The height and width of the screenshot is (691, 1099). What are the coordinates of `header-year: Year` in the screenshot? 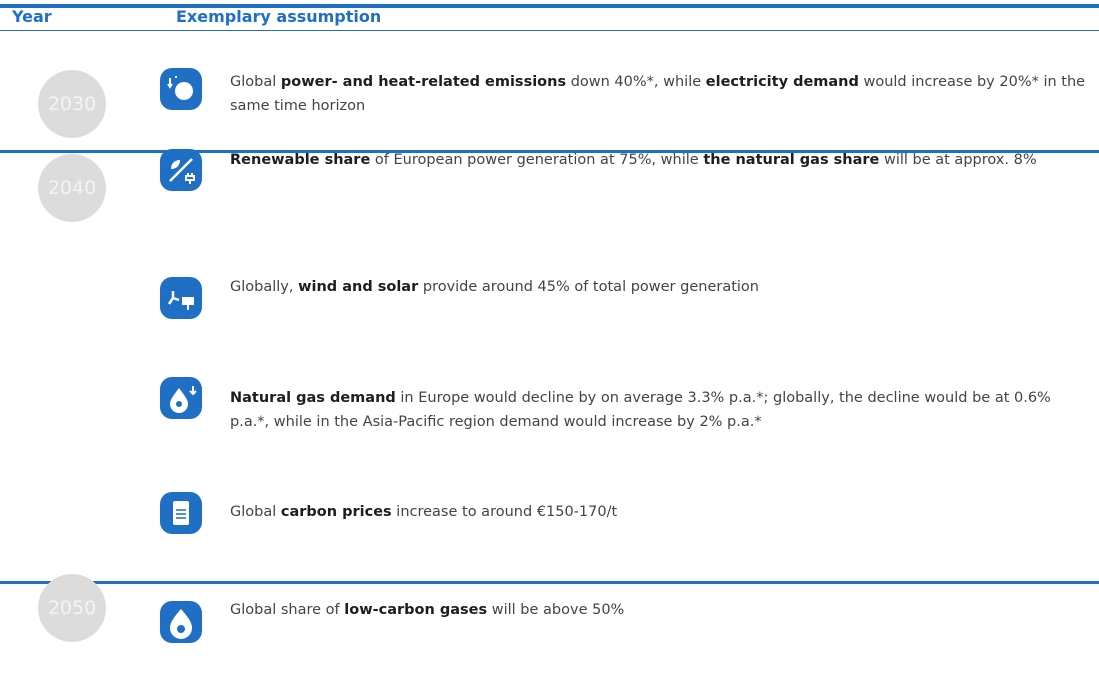 It's located at (32, 16).